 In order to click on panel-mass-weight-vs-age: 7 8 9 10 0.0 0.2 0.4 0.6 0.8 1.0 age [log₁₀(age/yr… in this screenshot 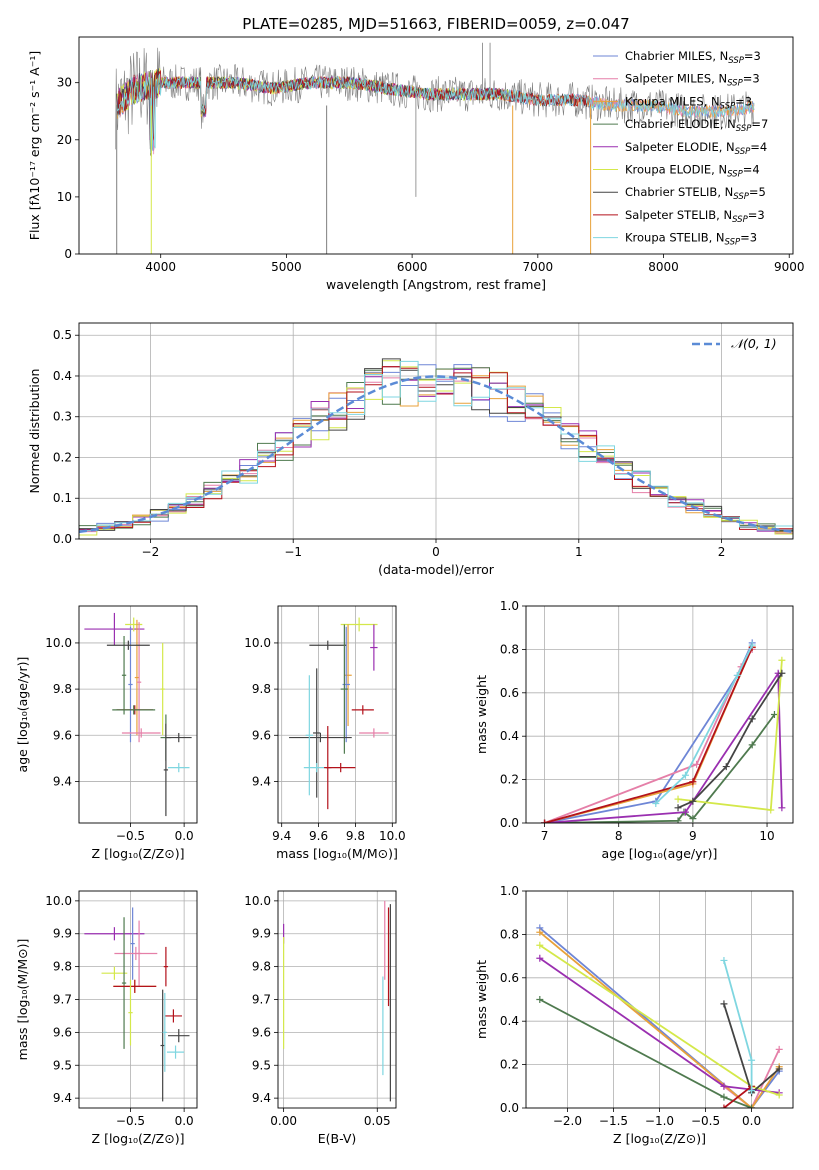, I will do `click(634, 730)`.